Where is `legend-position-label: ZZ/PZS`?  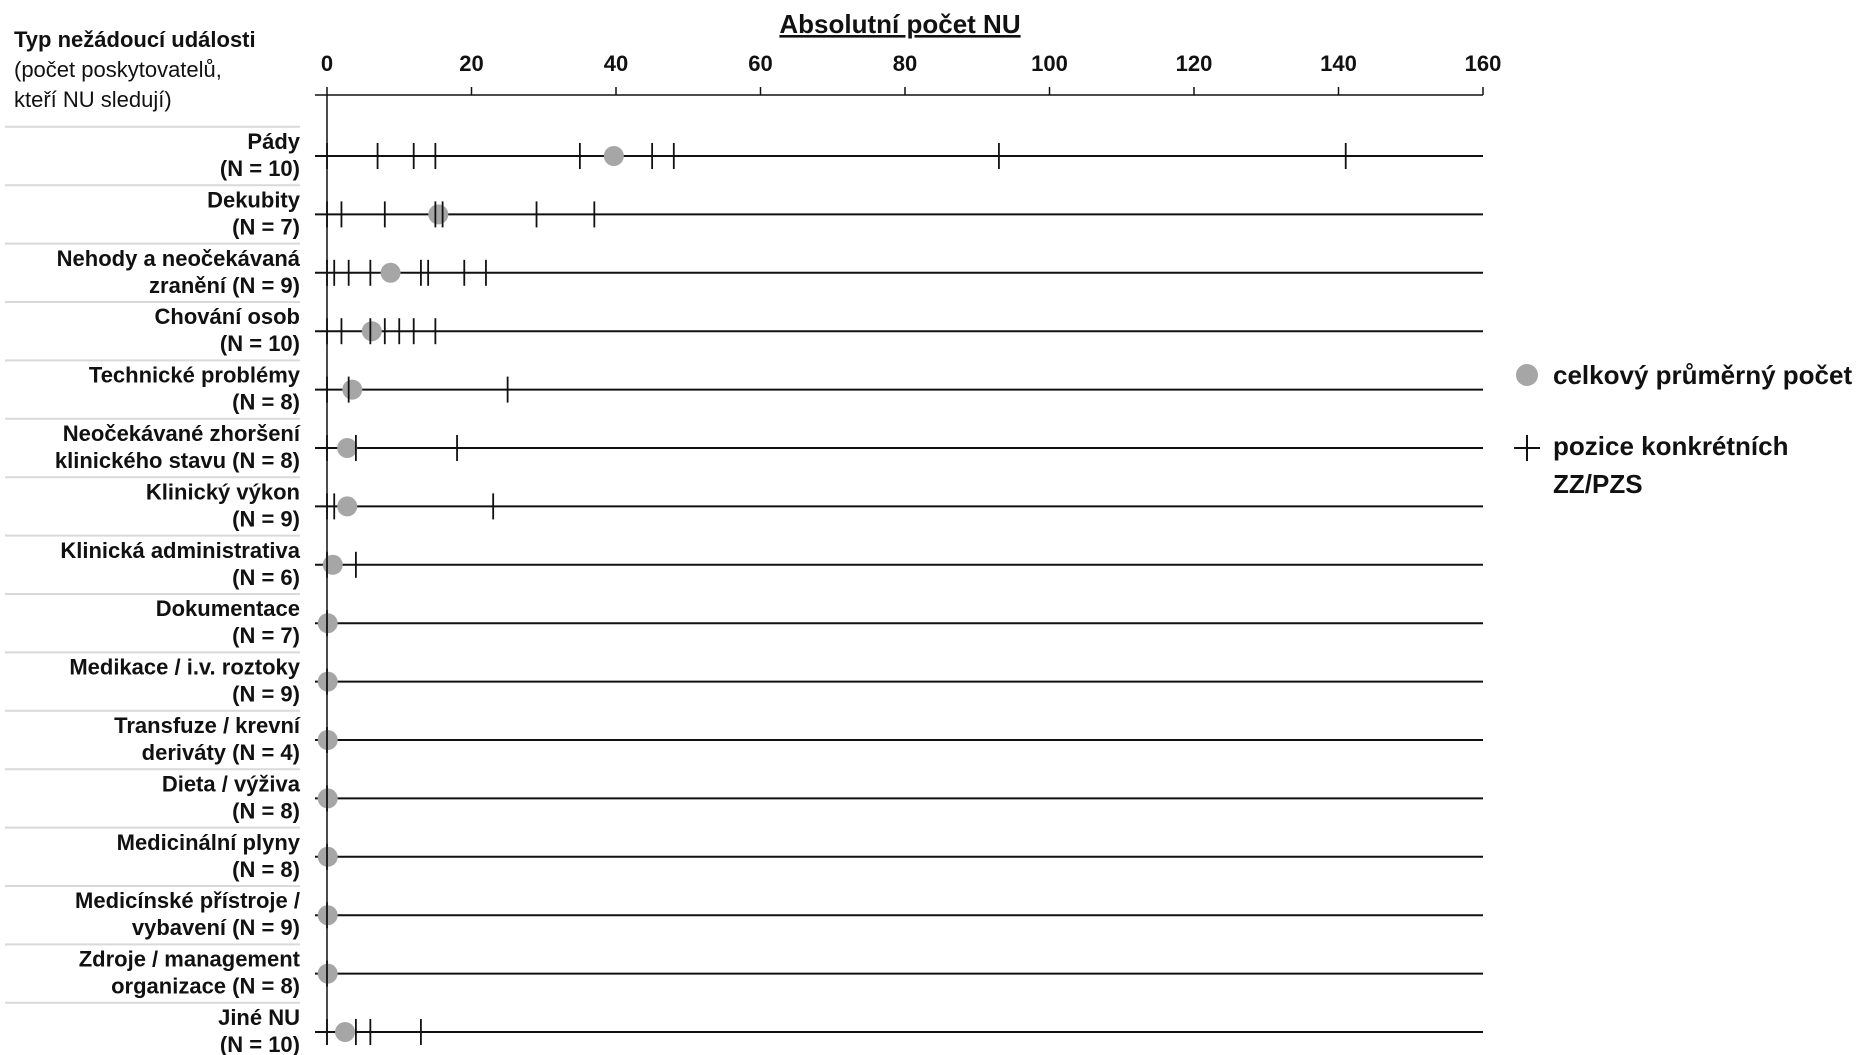
legend-position-label: ZZ/PZS is located at coordinates (1598, 484).